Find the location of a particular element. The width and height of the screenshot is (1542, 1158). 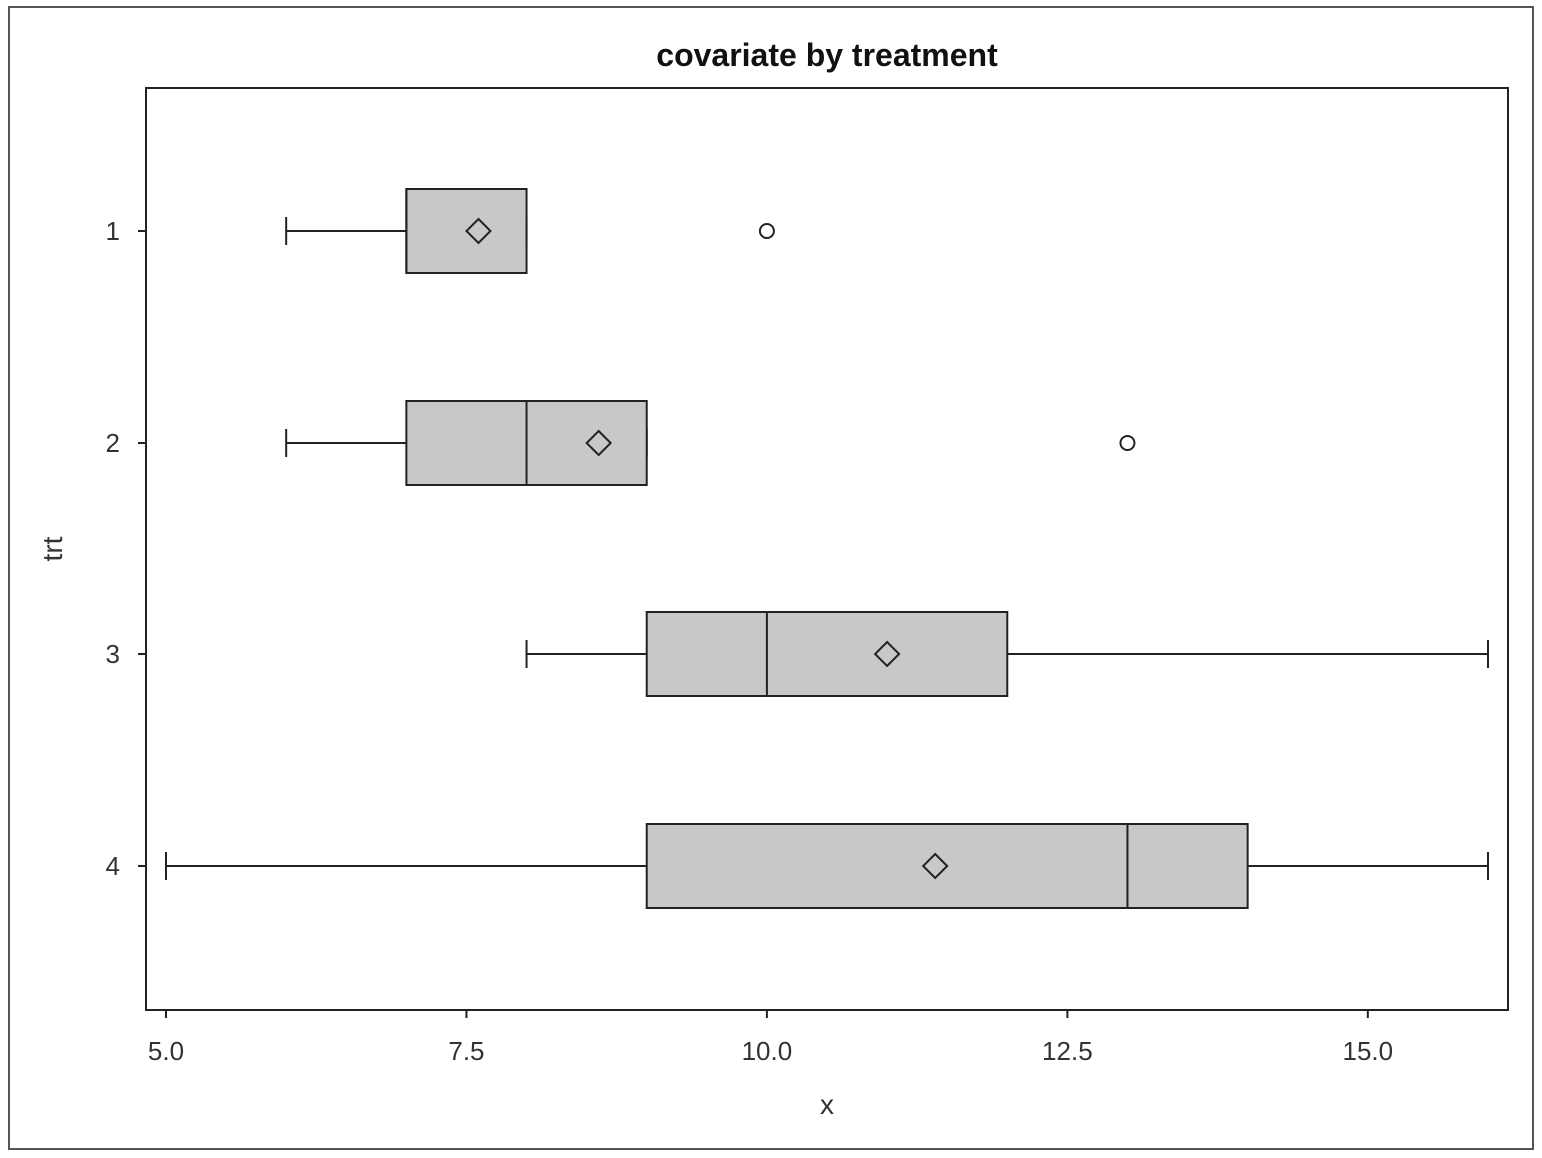

y-tick-label: 4 is located at coordinates (113, 866).